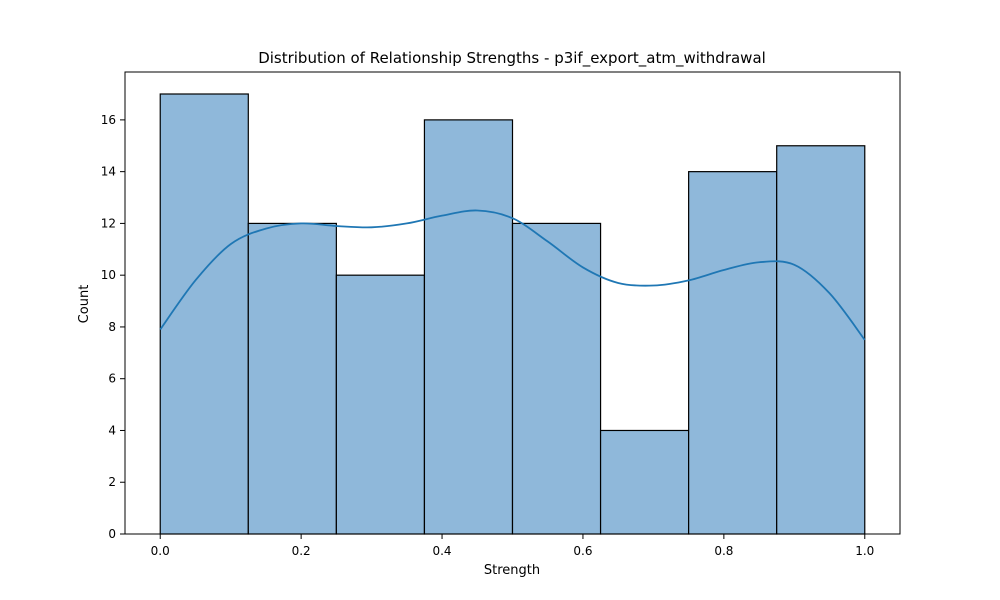 The width and height of the screenshot is (1000, 600). Describe the element at coordinates (112, 482) in the screenshot. I see `y-tick-label-2: 2` at that location.